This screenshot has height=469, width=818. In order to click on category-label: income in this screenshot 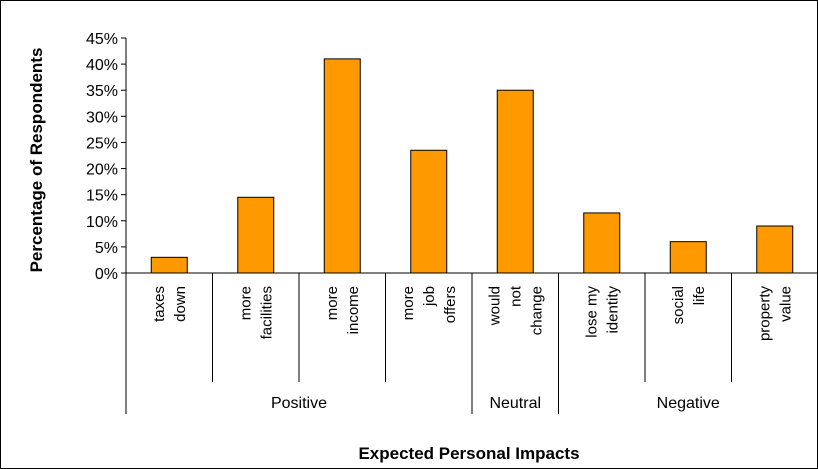, I will do `click(353, 310)`.